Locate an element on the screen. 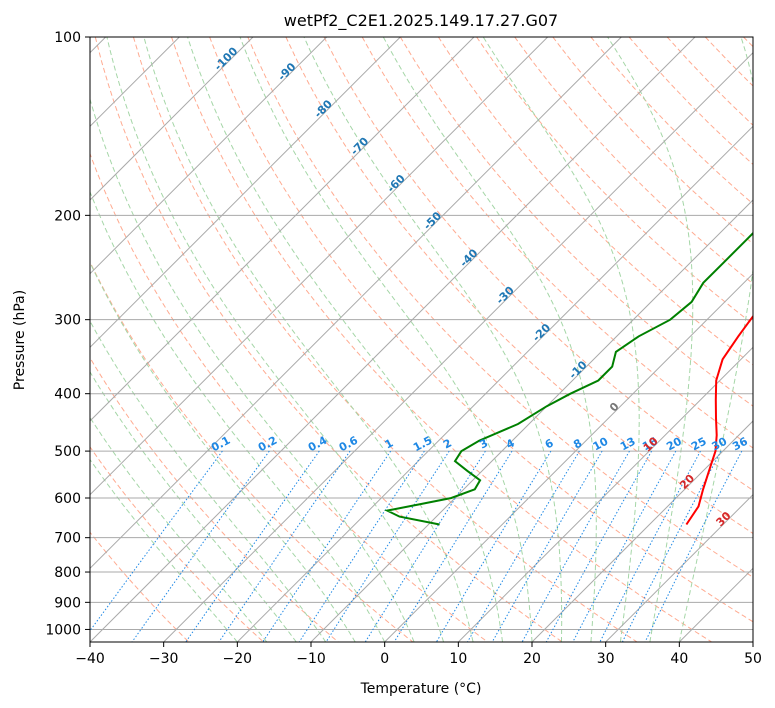  x-axis-ticks: −40 −30 −20 −10 0 10 20 30 40 50 is located at coordinates (418, 654).